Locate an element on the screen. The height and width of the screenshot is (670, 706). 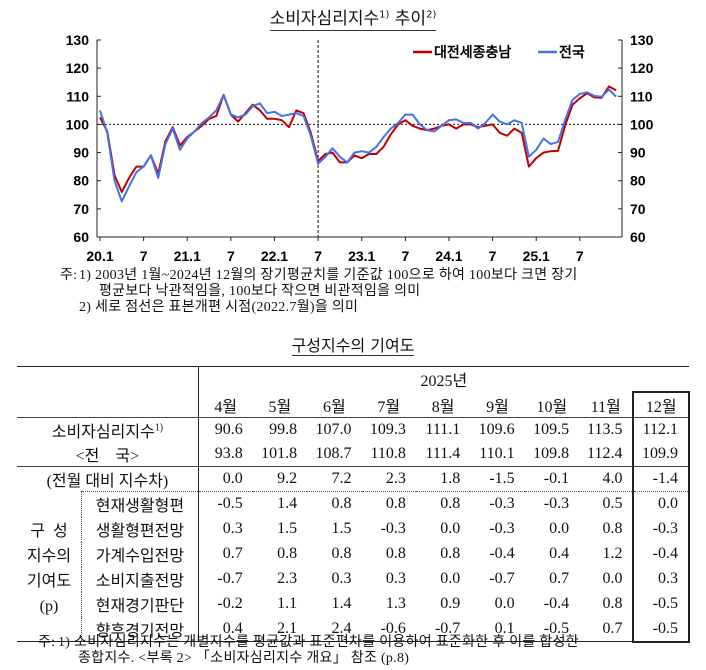
chart-title: 소비자심리지수1) 추이2) is located at coordinates (353, 17).